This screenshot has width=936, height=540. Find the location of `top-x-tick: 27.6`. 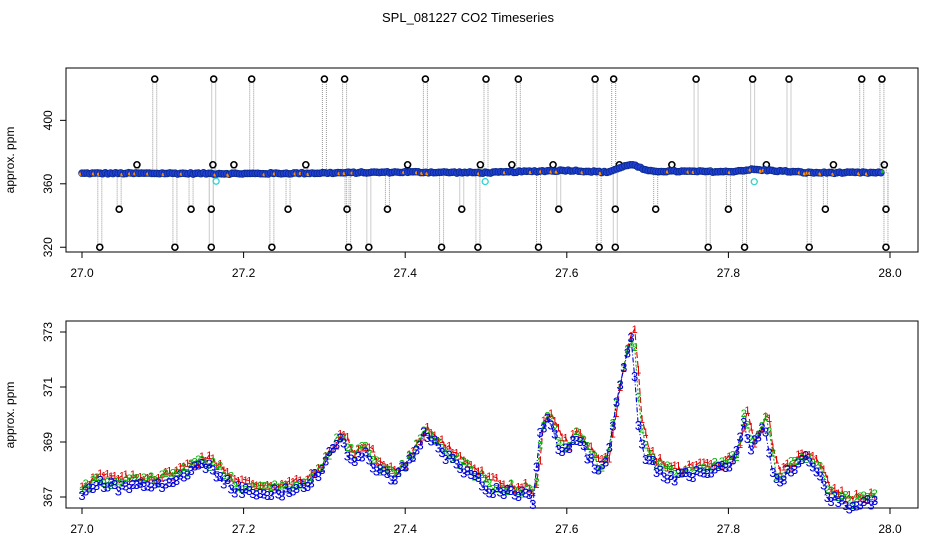

top-x-tick: 27.6 is located at coordinates (567, 266).